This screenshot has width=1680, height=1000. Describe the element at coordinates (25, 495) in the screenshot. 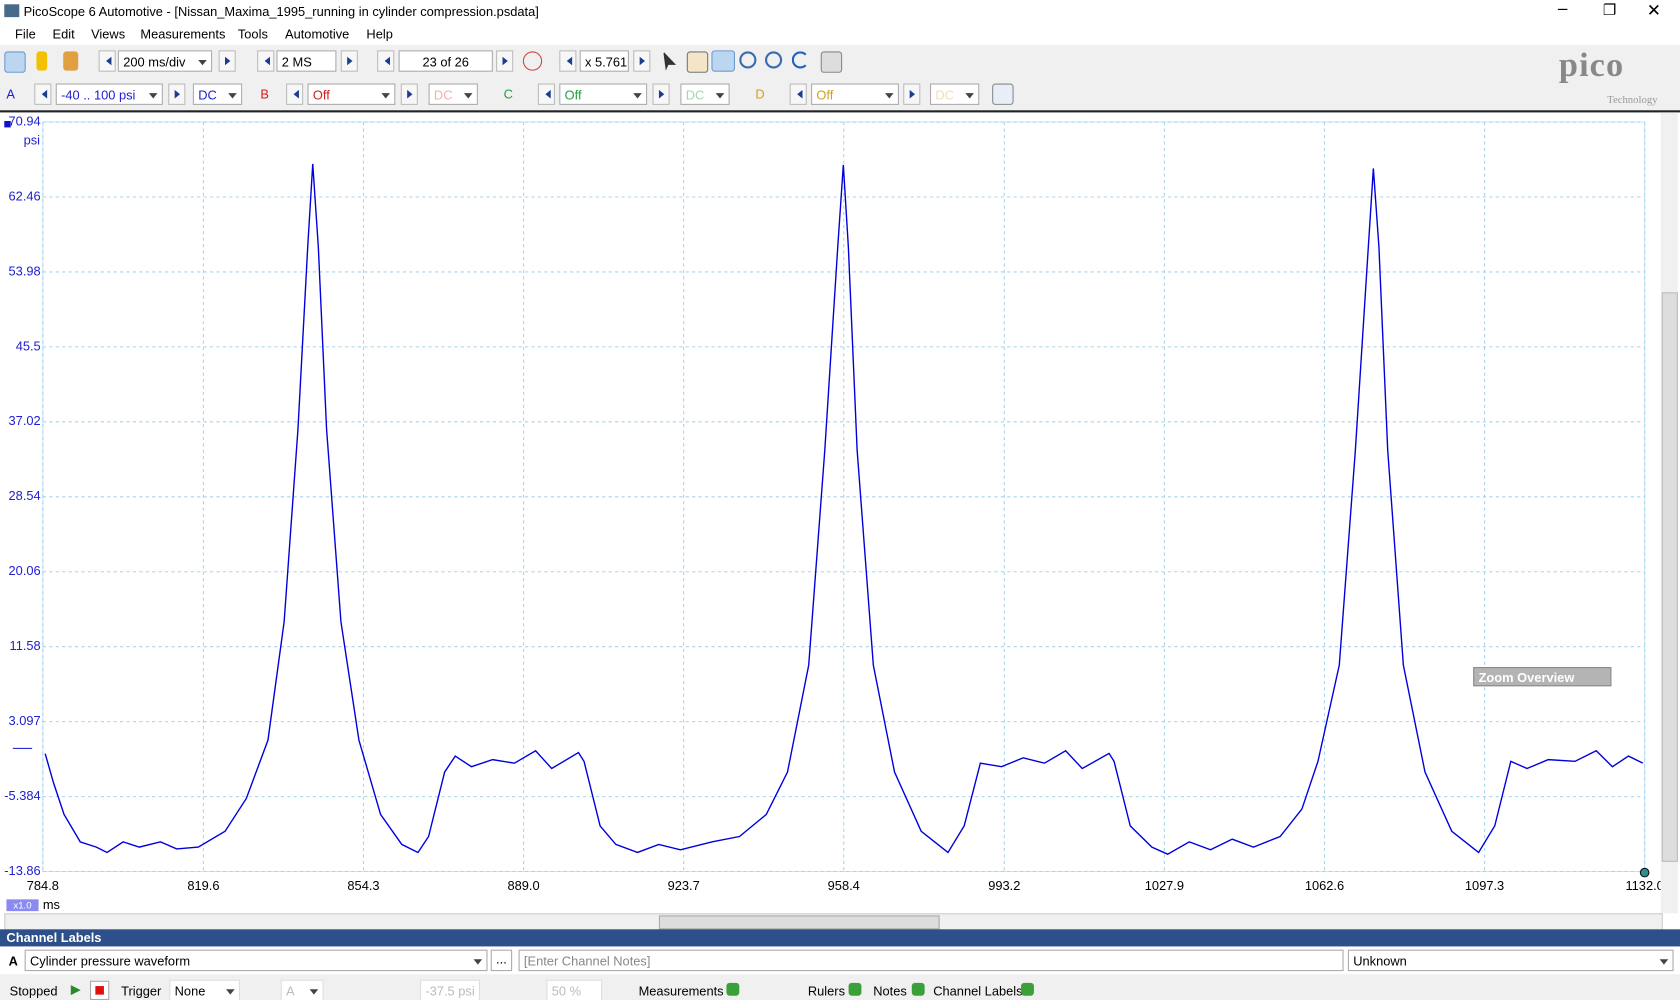

I see `y-tick-label: 28.54` at that location.